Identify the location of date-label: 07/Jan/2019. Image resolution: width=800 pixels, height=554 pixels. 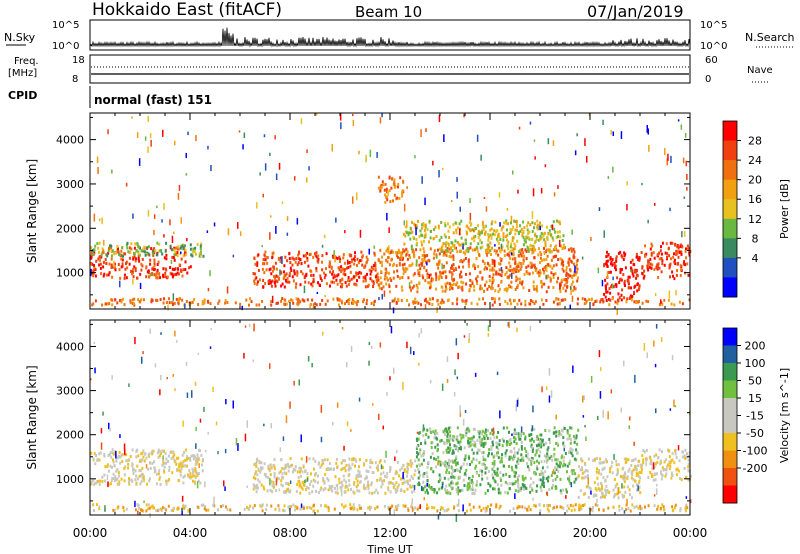
(635, 11).